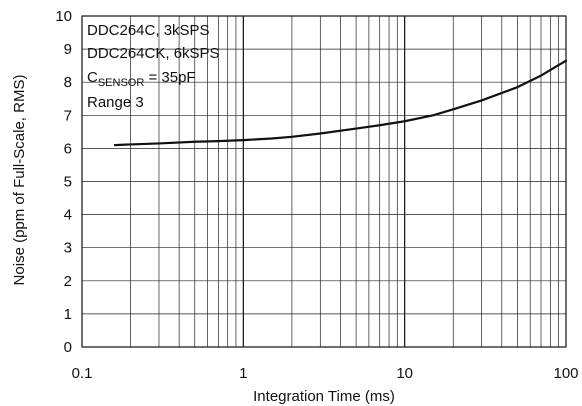 The width and height of the screenshot is (582, 406). I want to click on legend-line-1: DDC264C, 3kSPS, so click(148, 30).